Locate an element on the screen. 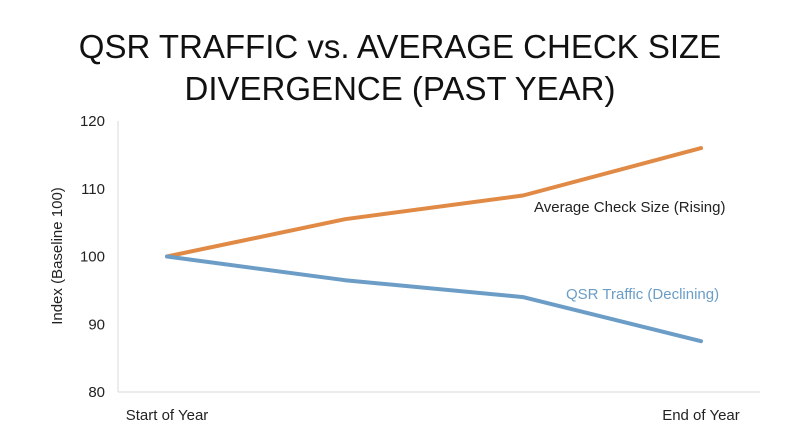  chart-title-line-1: QSR TRAFFIC vs. AVERAGE CHECK SIZE is located at coordinates (400, 46).